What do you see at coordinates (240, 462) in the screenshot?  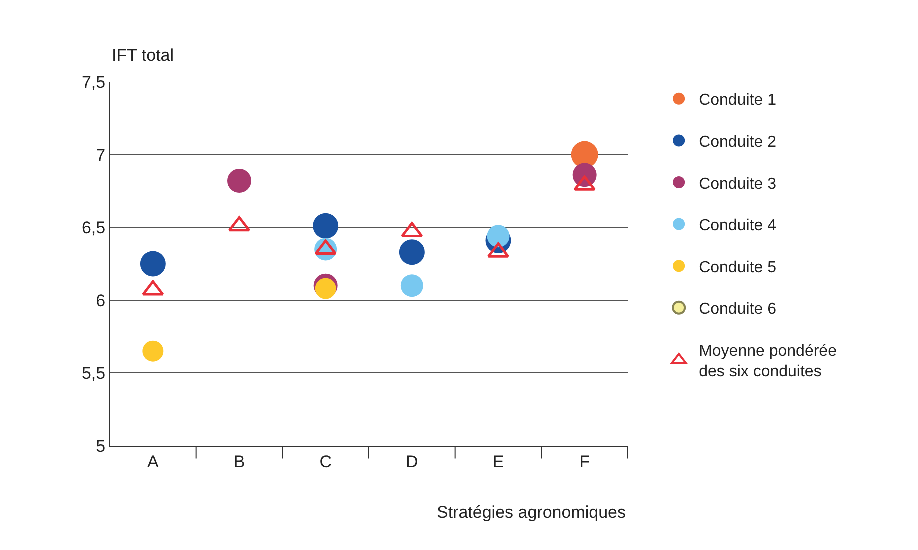 I see `x-tick-label: B` at bounding box center [240, 462].